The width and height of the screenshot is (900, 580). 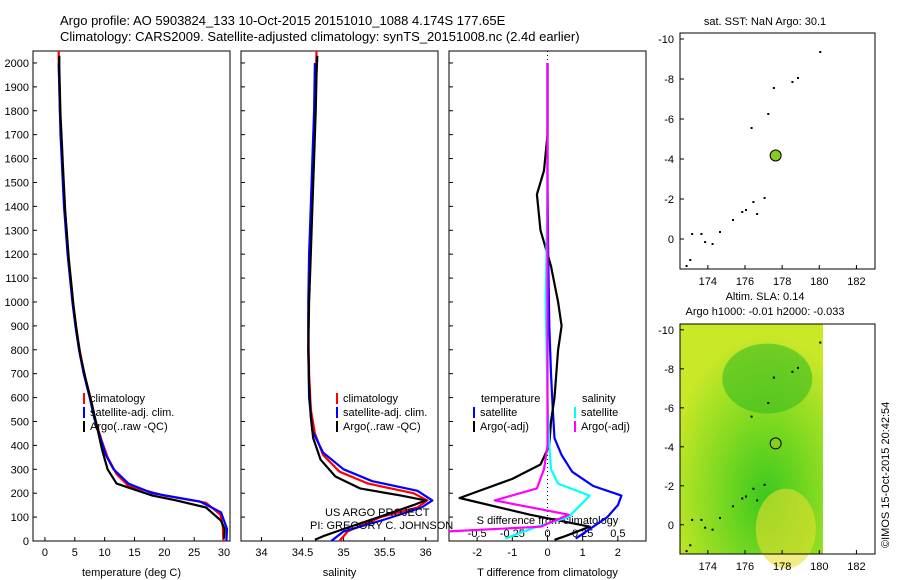 I want to click on map-axes, so click(x=777, y=151).